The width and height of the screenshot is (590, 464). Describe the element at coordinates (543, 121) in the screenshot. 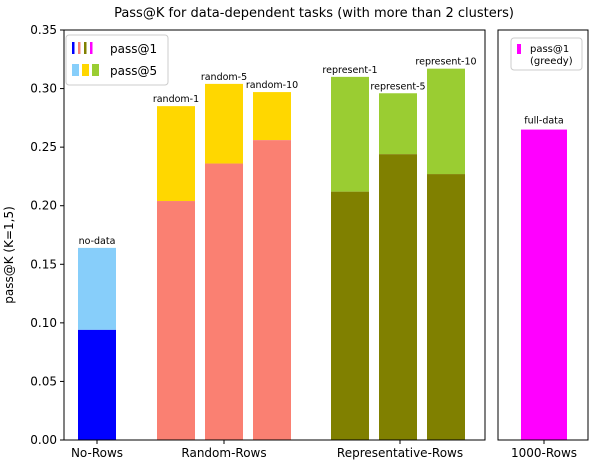

I see `bar-label: full-data` at that location.